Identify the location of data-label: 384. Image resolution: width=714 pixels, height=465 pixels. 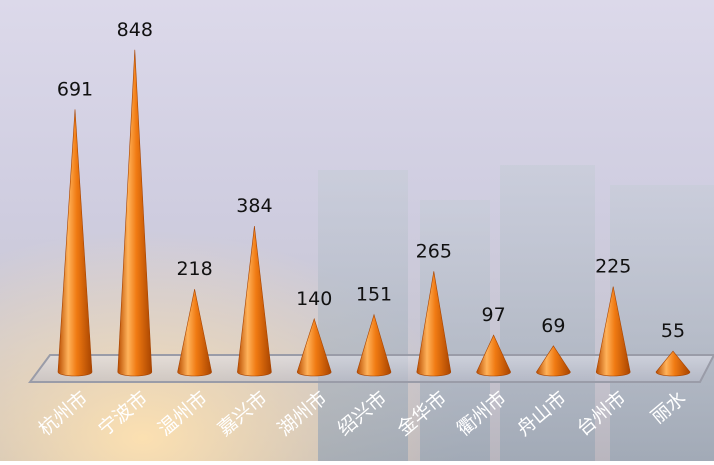
(254, 206).